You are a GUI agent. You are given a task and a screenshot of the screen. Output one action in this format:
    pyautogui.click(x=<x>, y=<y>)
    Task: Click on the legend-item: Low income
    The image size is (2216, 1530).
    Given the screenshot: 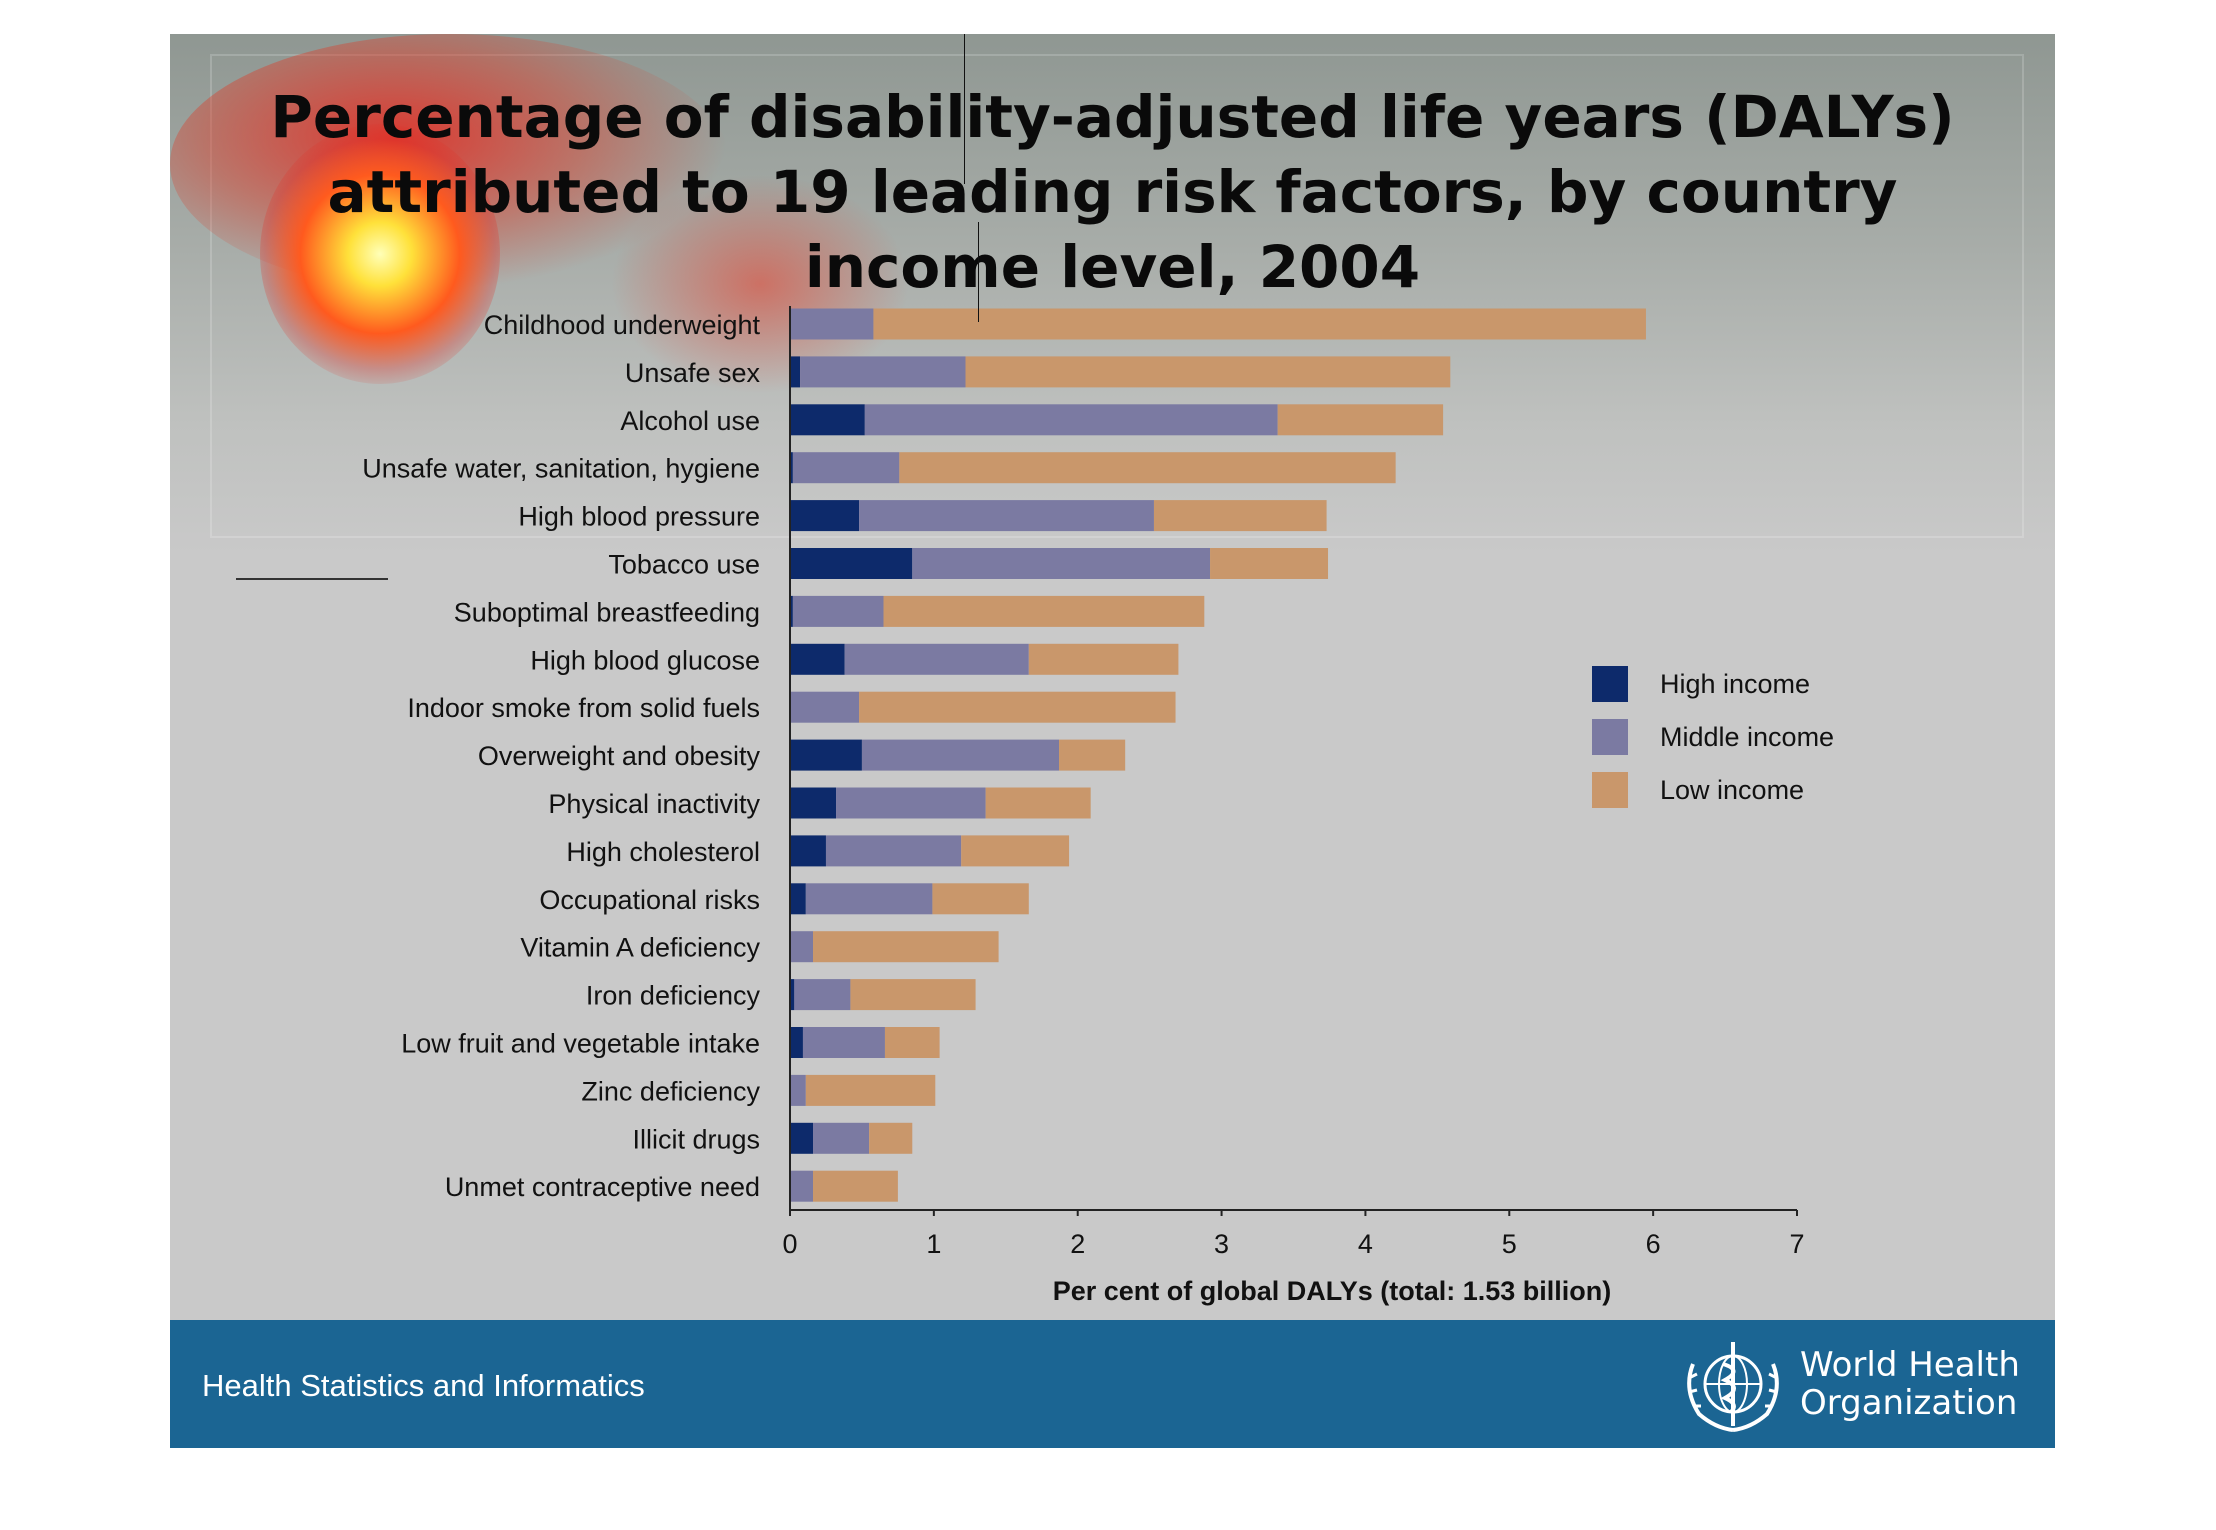 What is the action you would take?
    pyautogui.click(x=1722, y=790)
    